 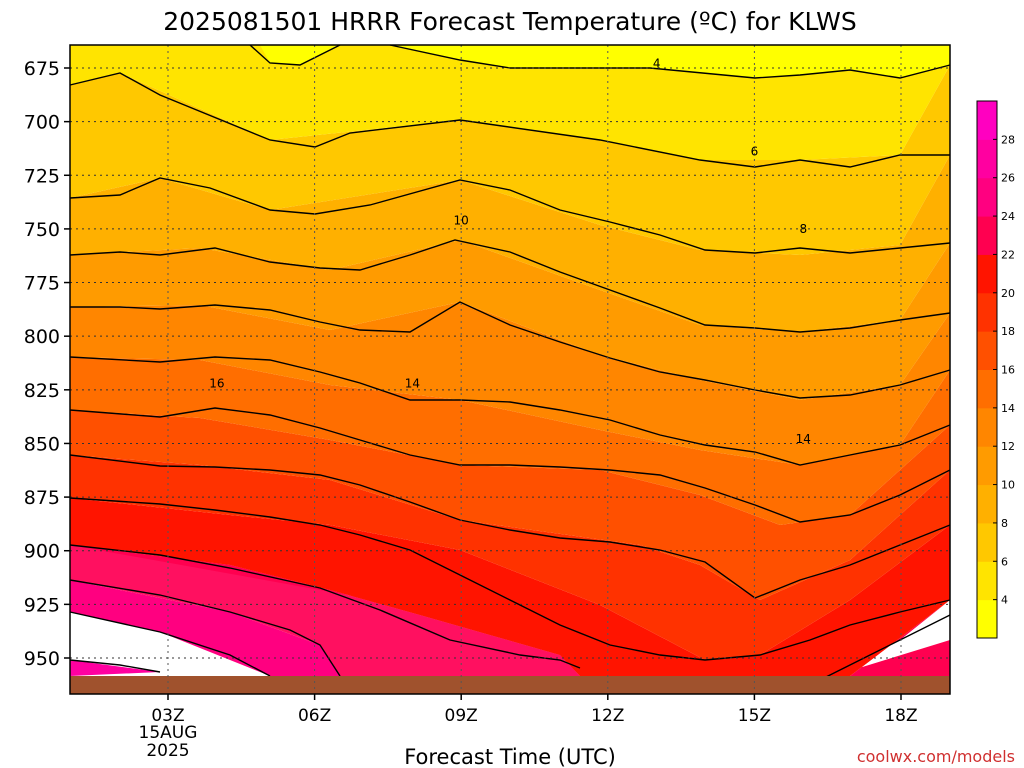 I want to click on y-tick-label: 900, so click(x=42, y=552).